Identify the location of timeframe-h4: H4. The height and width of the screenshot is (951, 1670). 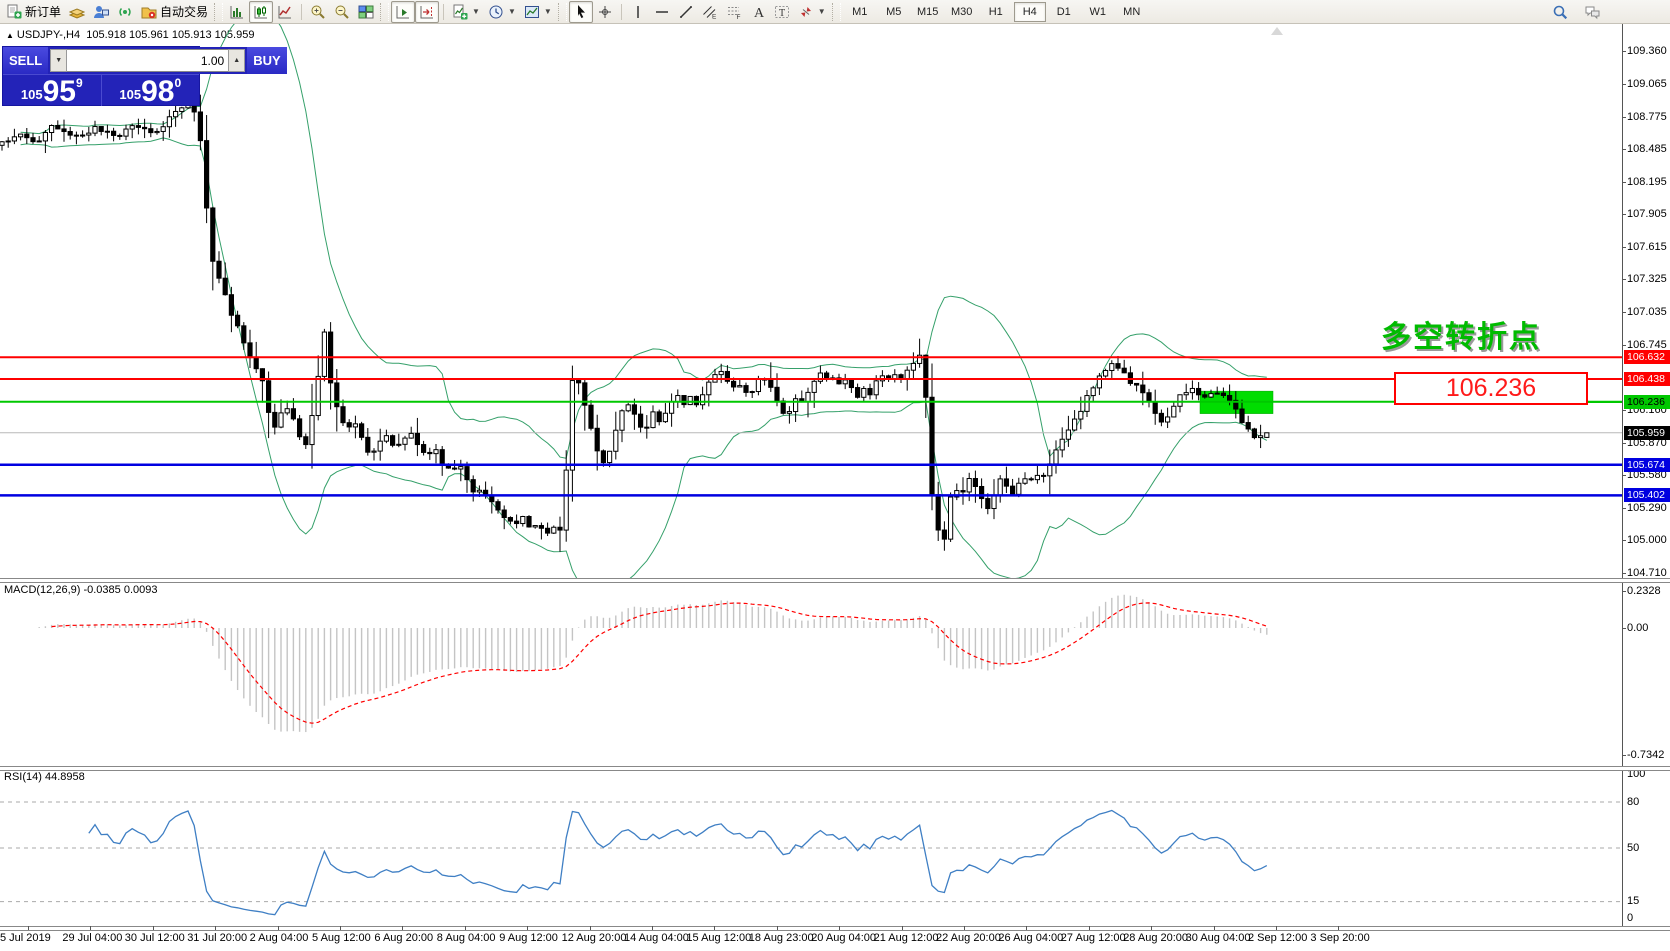
(1029, 11).